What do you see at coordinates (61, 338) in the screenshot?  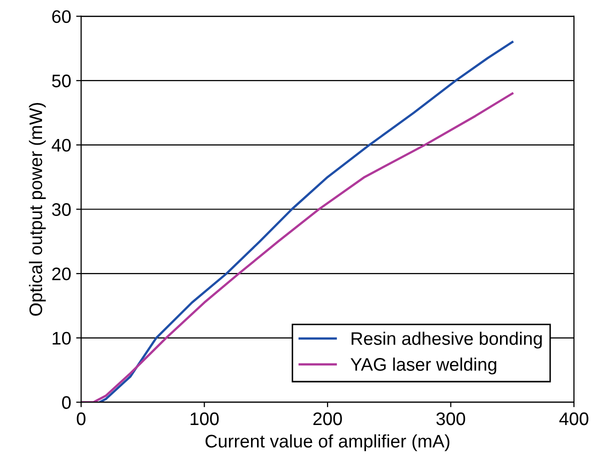 I see `y-tick-label: 10` at bounding box center [61, 338].